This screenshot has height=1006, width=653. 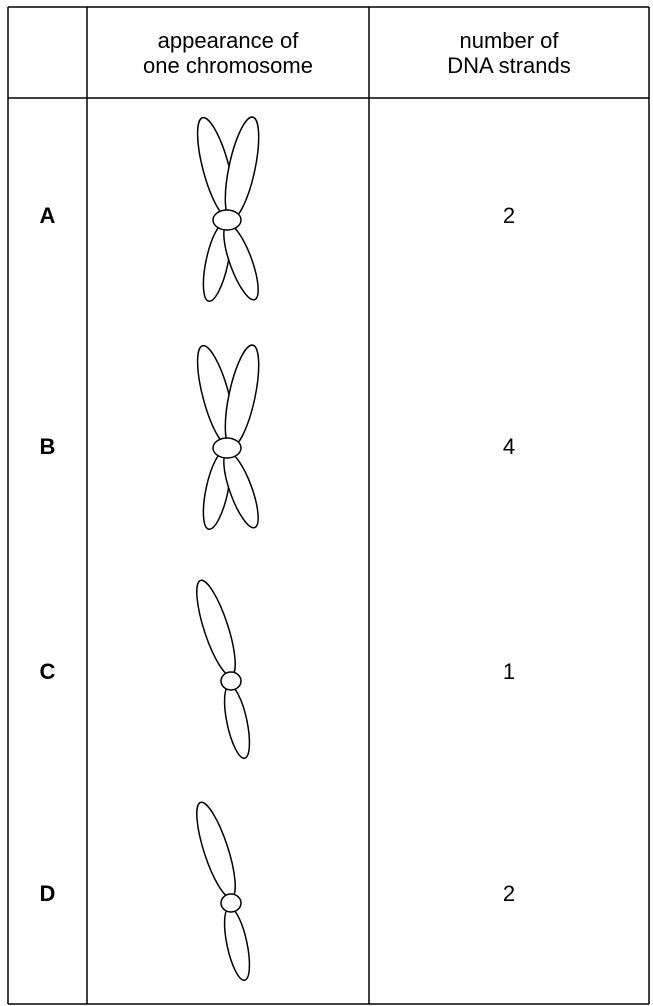 What do you see at coordinates (509, 52) in the screenshot?
I see `header-cell: number of DNA strands` at bounding box center [509, 52].